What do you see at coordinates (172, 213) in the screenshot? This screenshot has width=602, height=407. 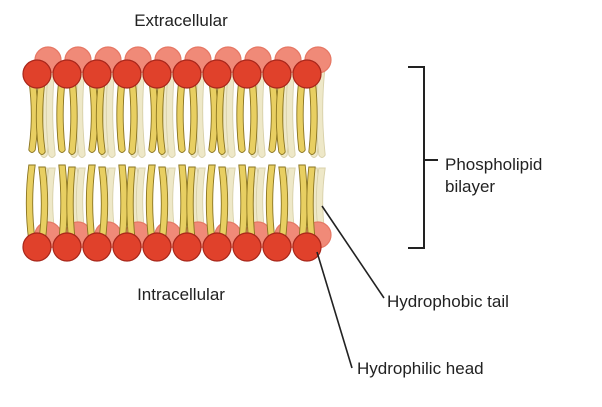 I see `lower-leaflet` at bounding box center [172, 213].